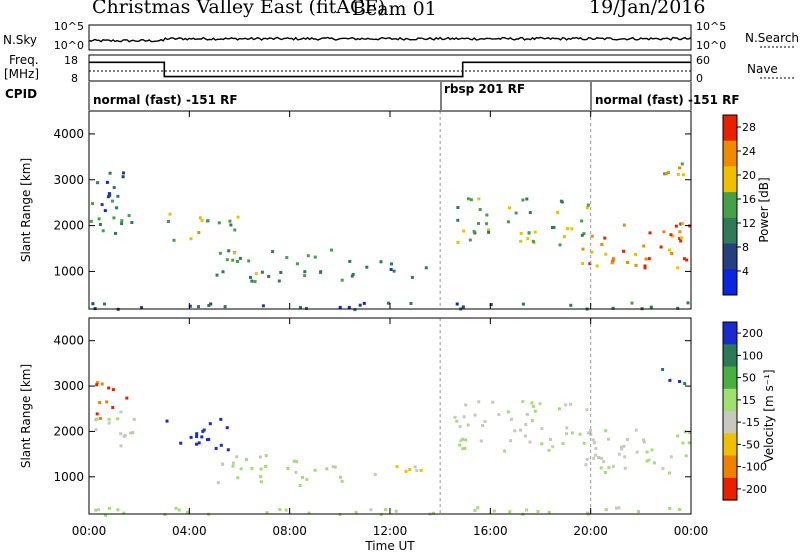 This screenshot has height=554, width=800. I want to click on freq-left-tick: 18, so click(71, 60).